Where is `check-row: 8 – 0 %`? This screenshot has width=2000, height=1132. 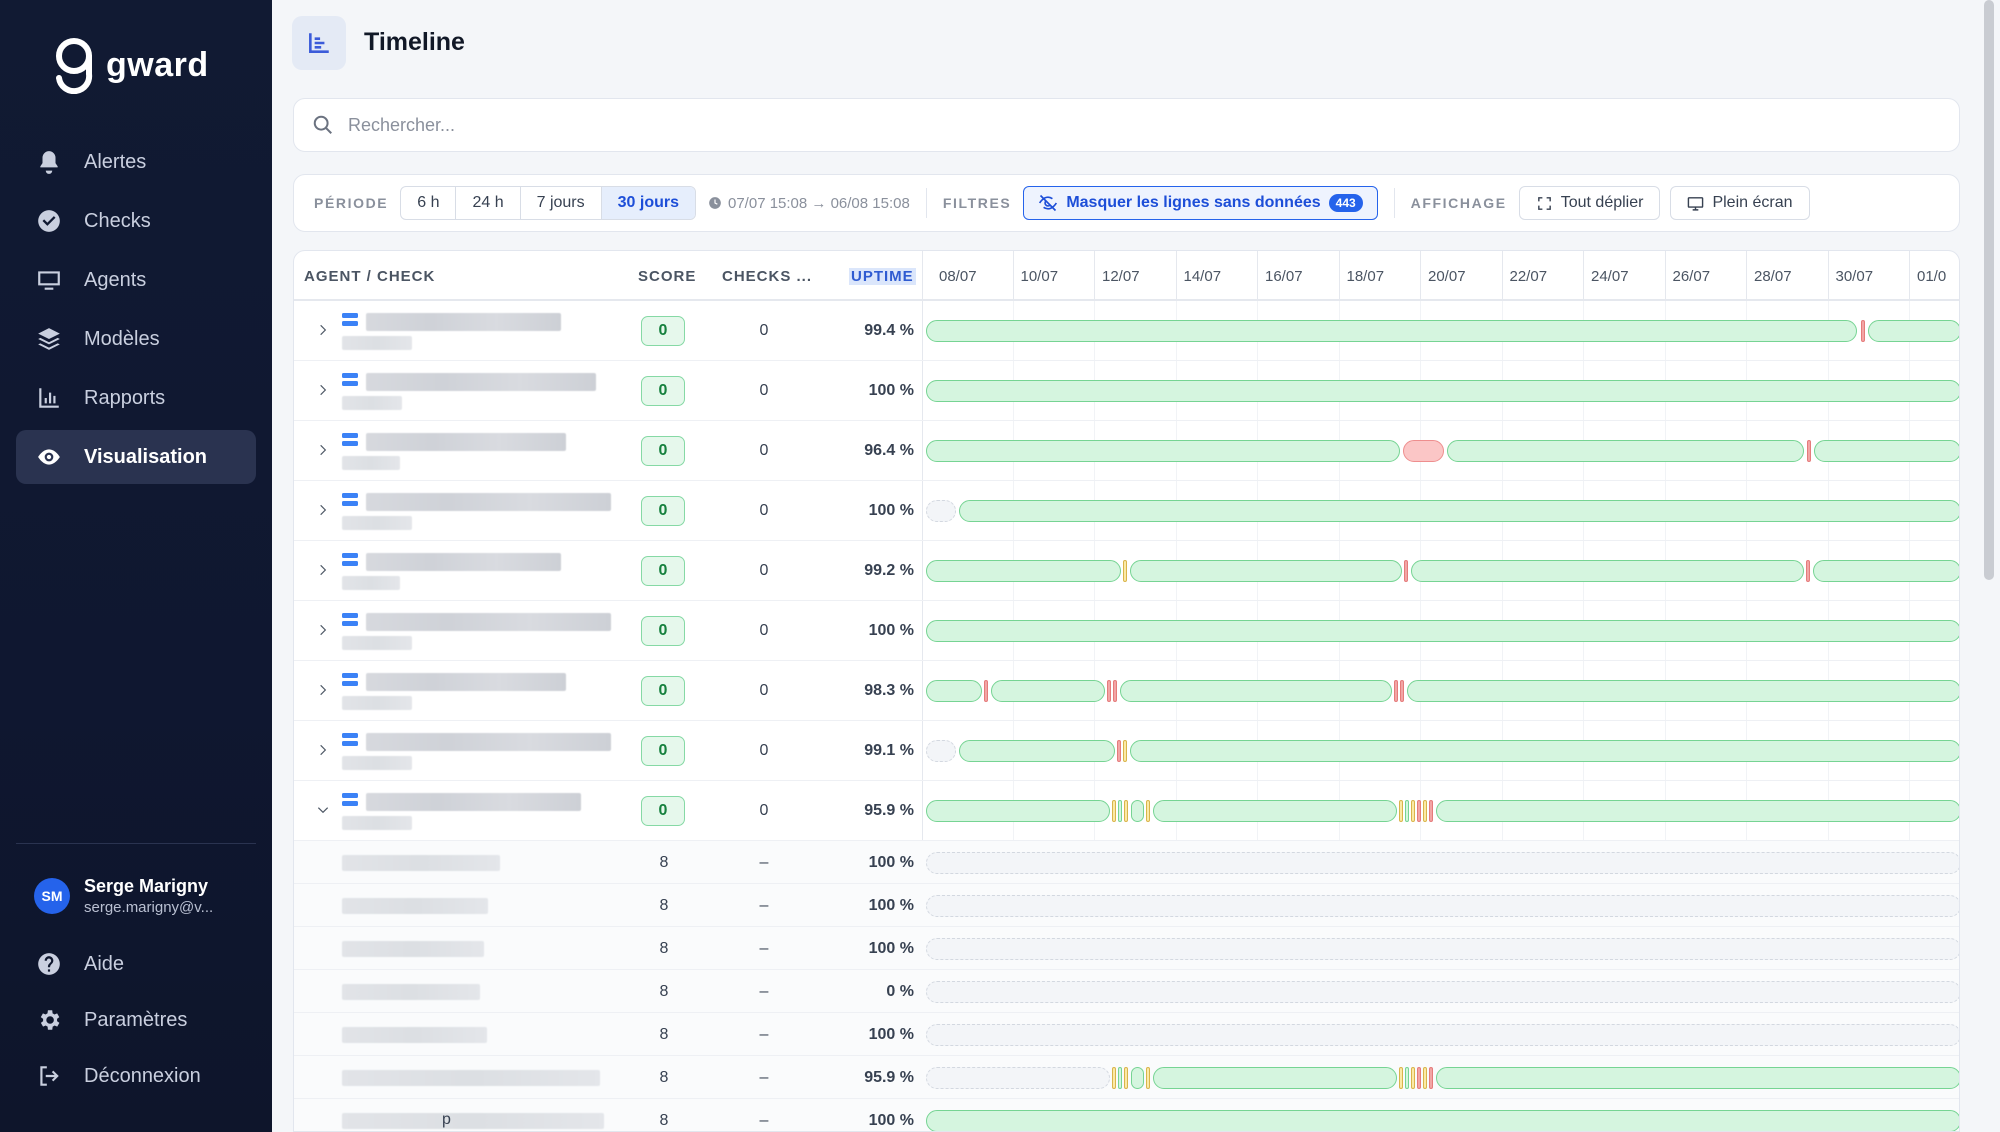
check-row: 8 – 0 % is located at coordinates (1126, 991).